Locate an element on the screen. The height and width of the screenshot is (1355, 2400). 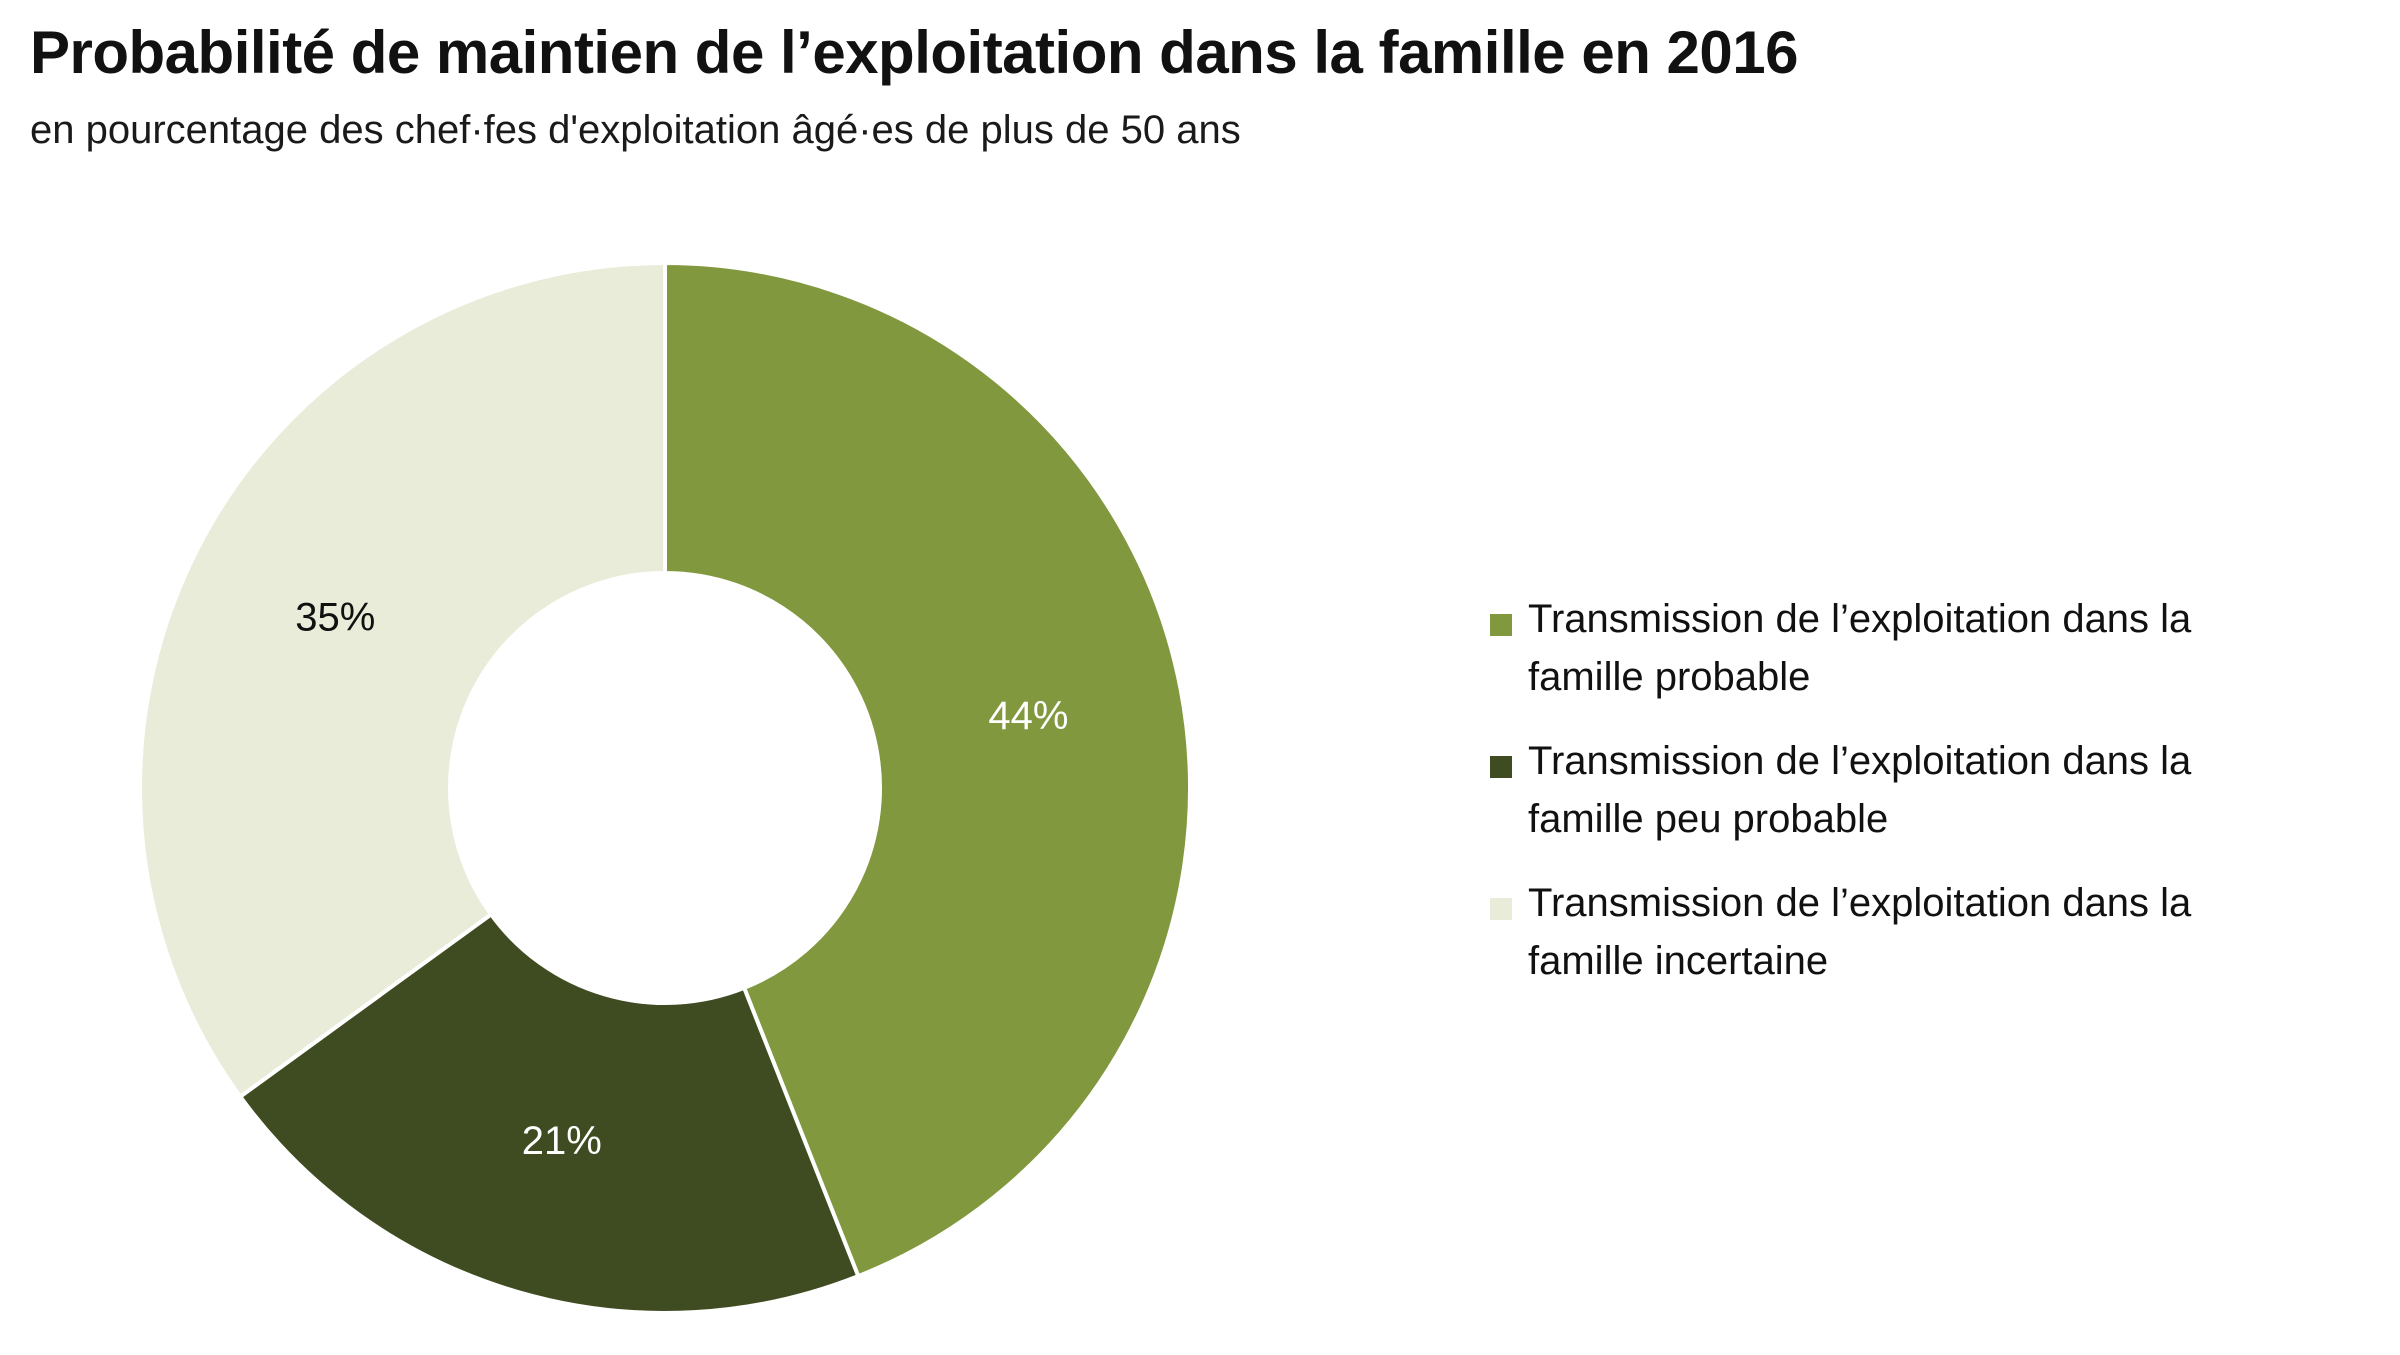
slice-data-label: 44% is located at coordinates (1028, 716).